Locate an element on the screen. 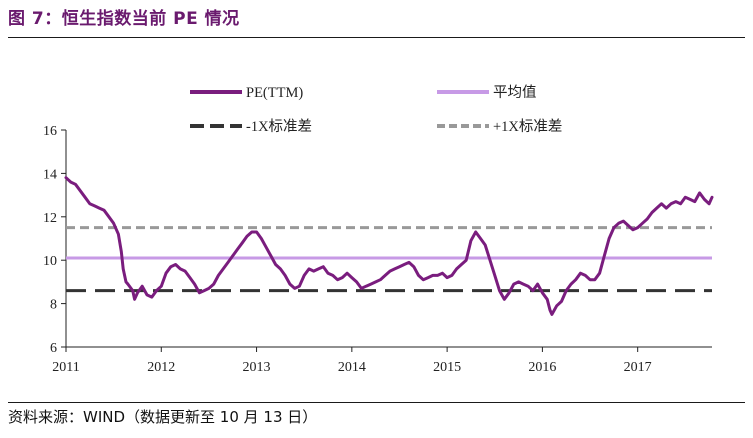  x-tick-label: 2016 is located at coordinates (542, 367).